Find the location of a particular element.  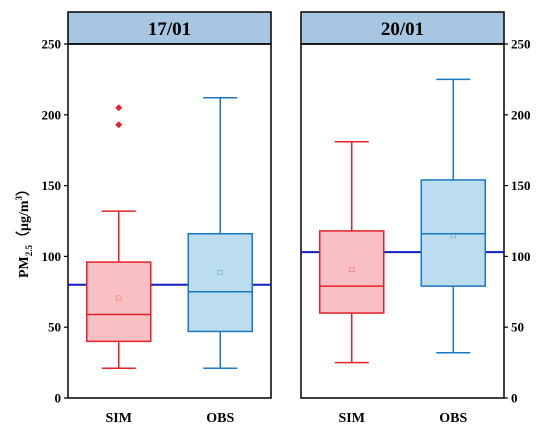

y-label-main: PM is located at coordinates (24, 267).